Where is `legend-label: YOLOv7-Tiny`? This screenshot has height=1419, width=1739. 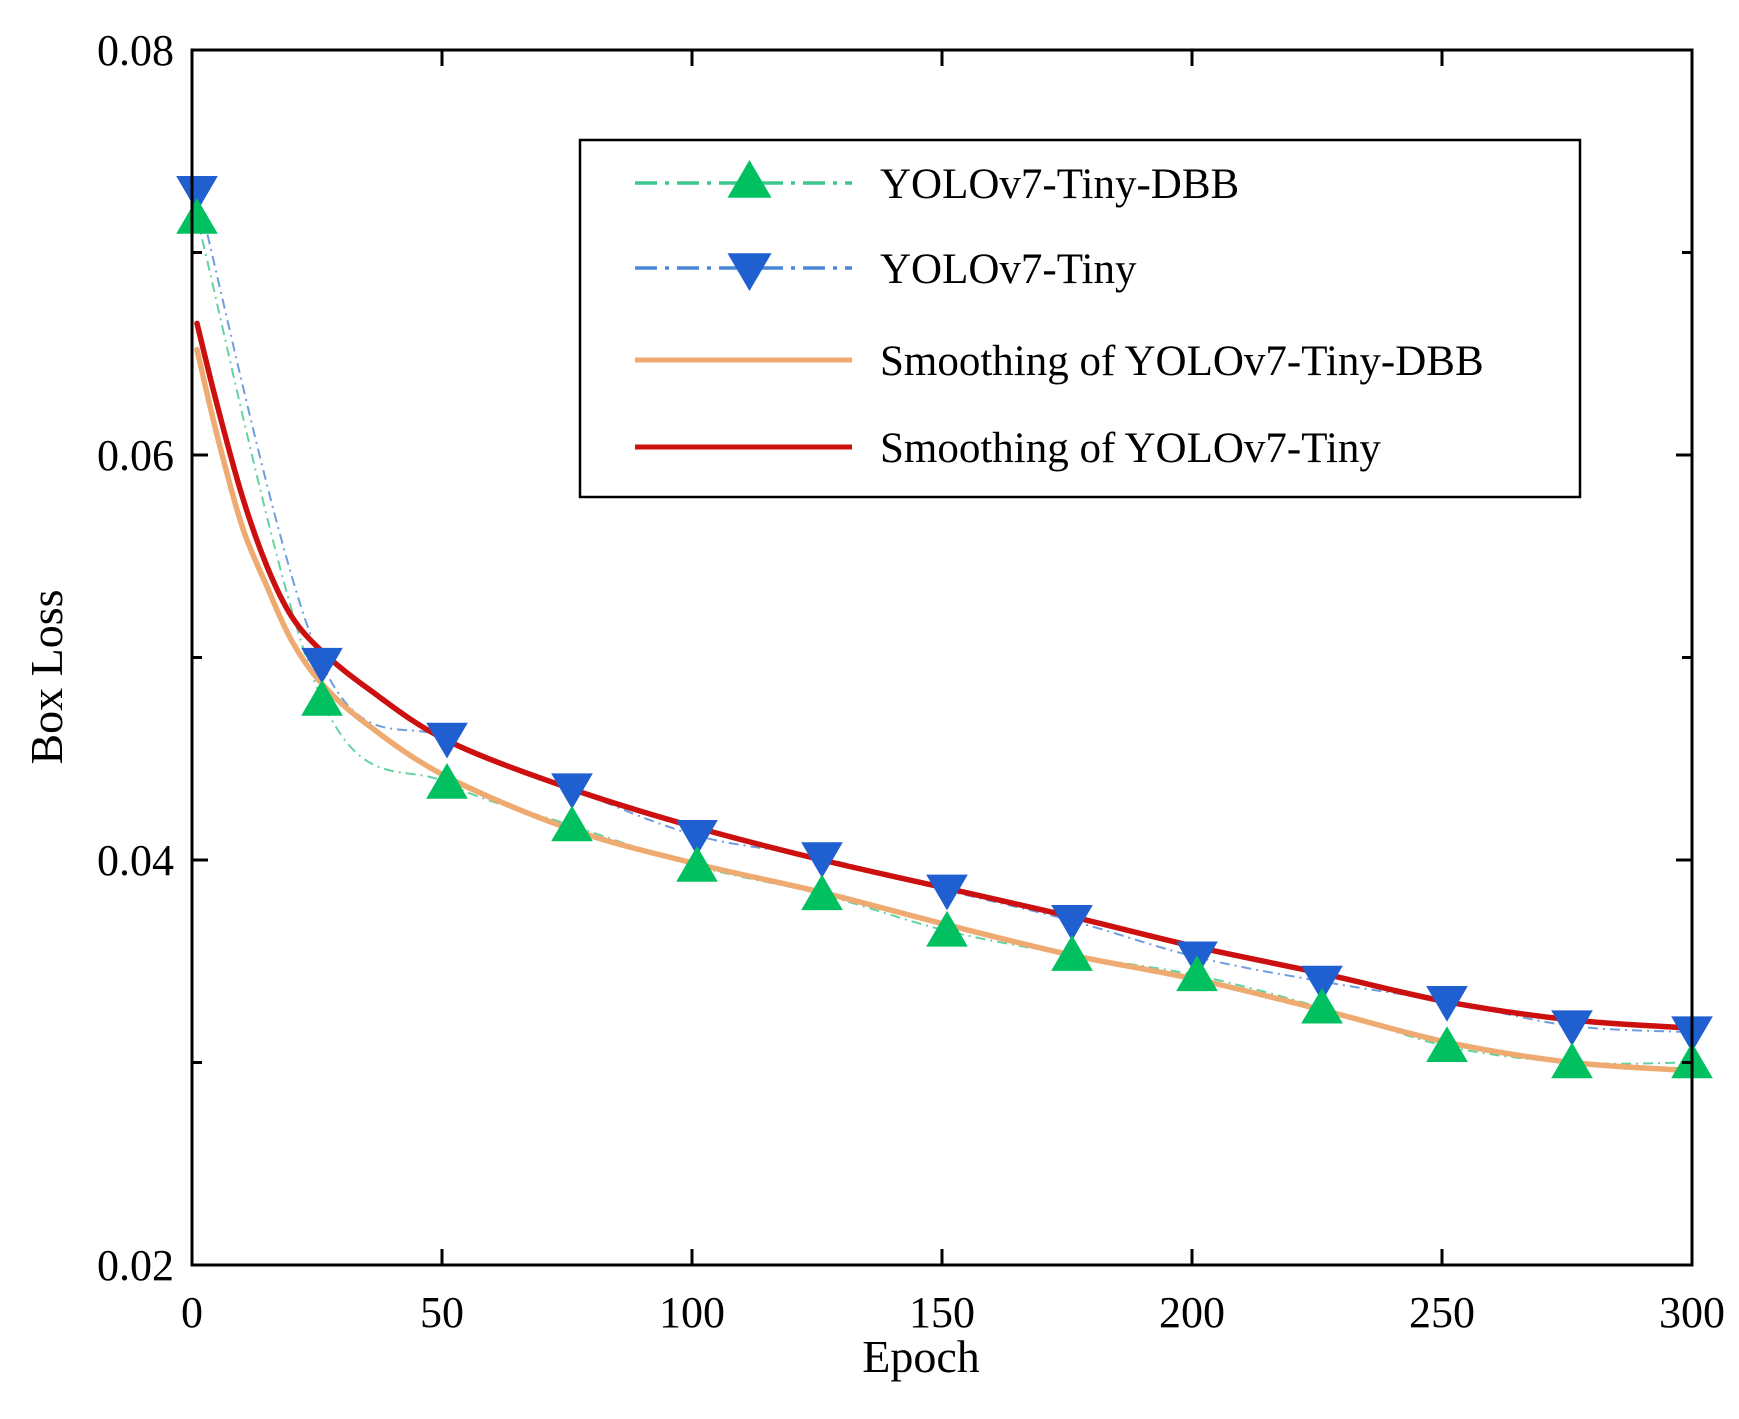
legend-label: YOLOv7-Tiny is located at coordinates (1008, 269).